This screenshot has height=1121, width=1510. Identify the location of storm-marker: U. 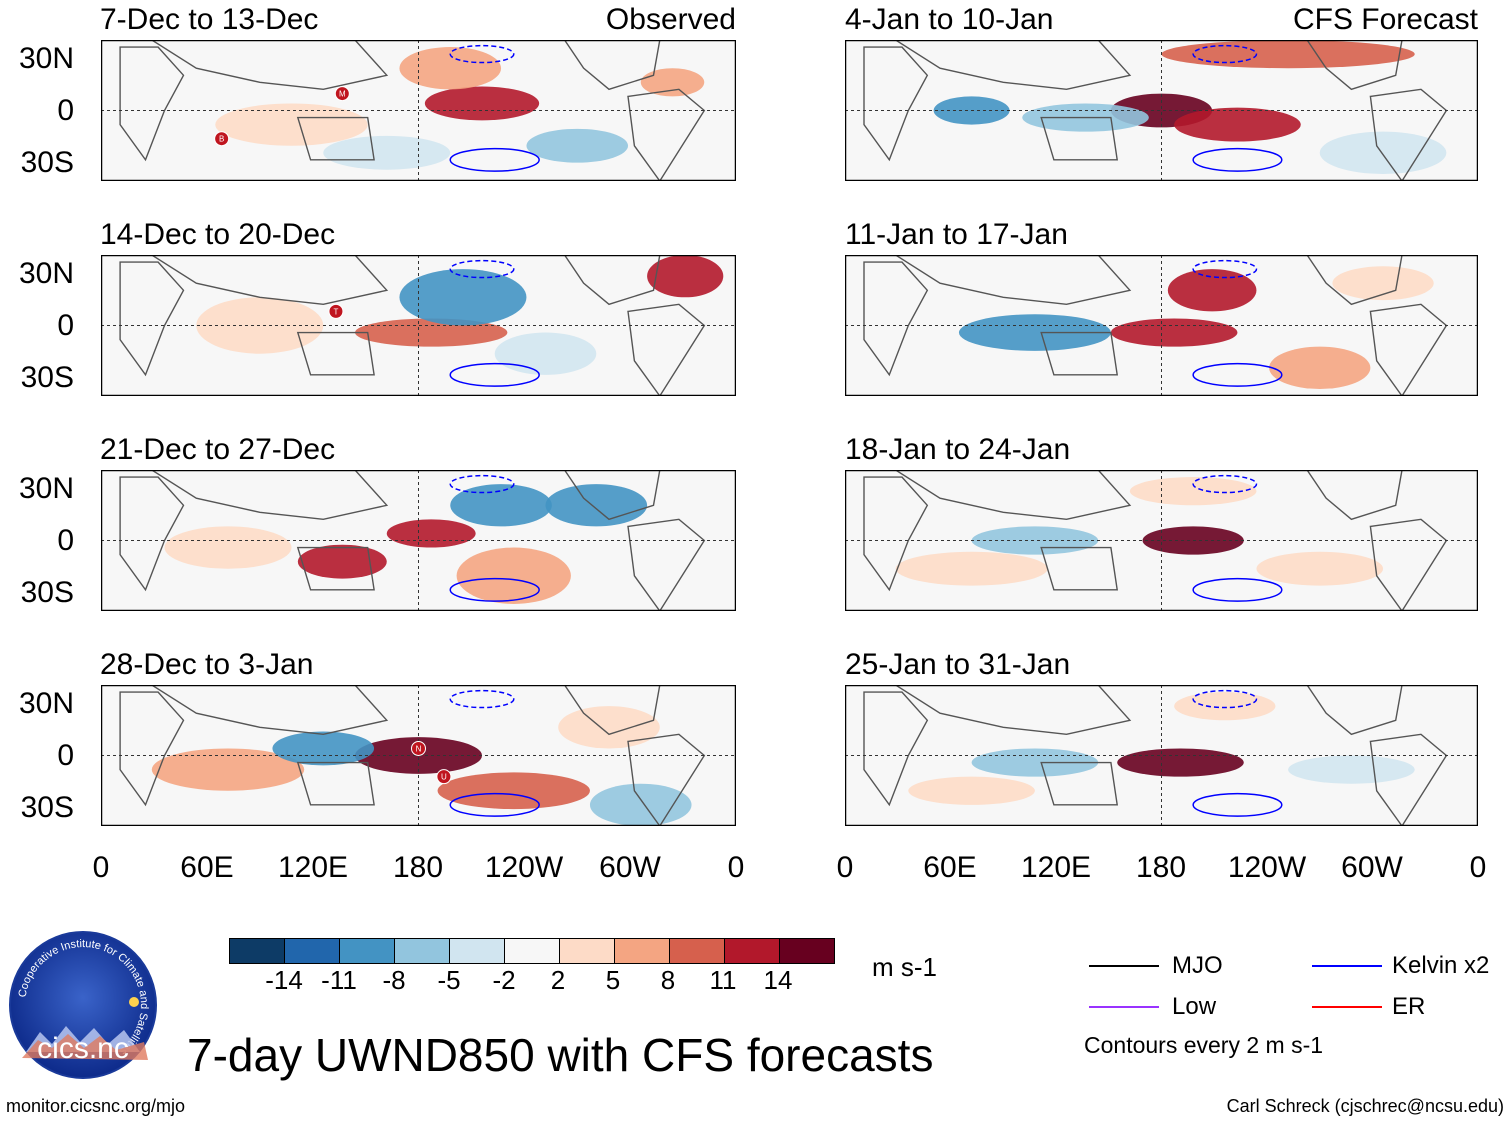
(444, 777).